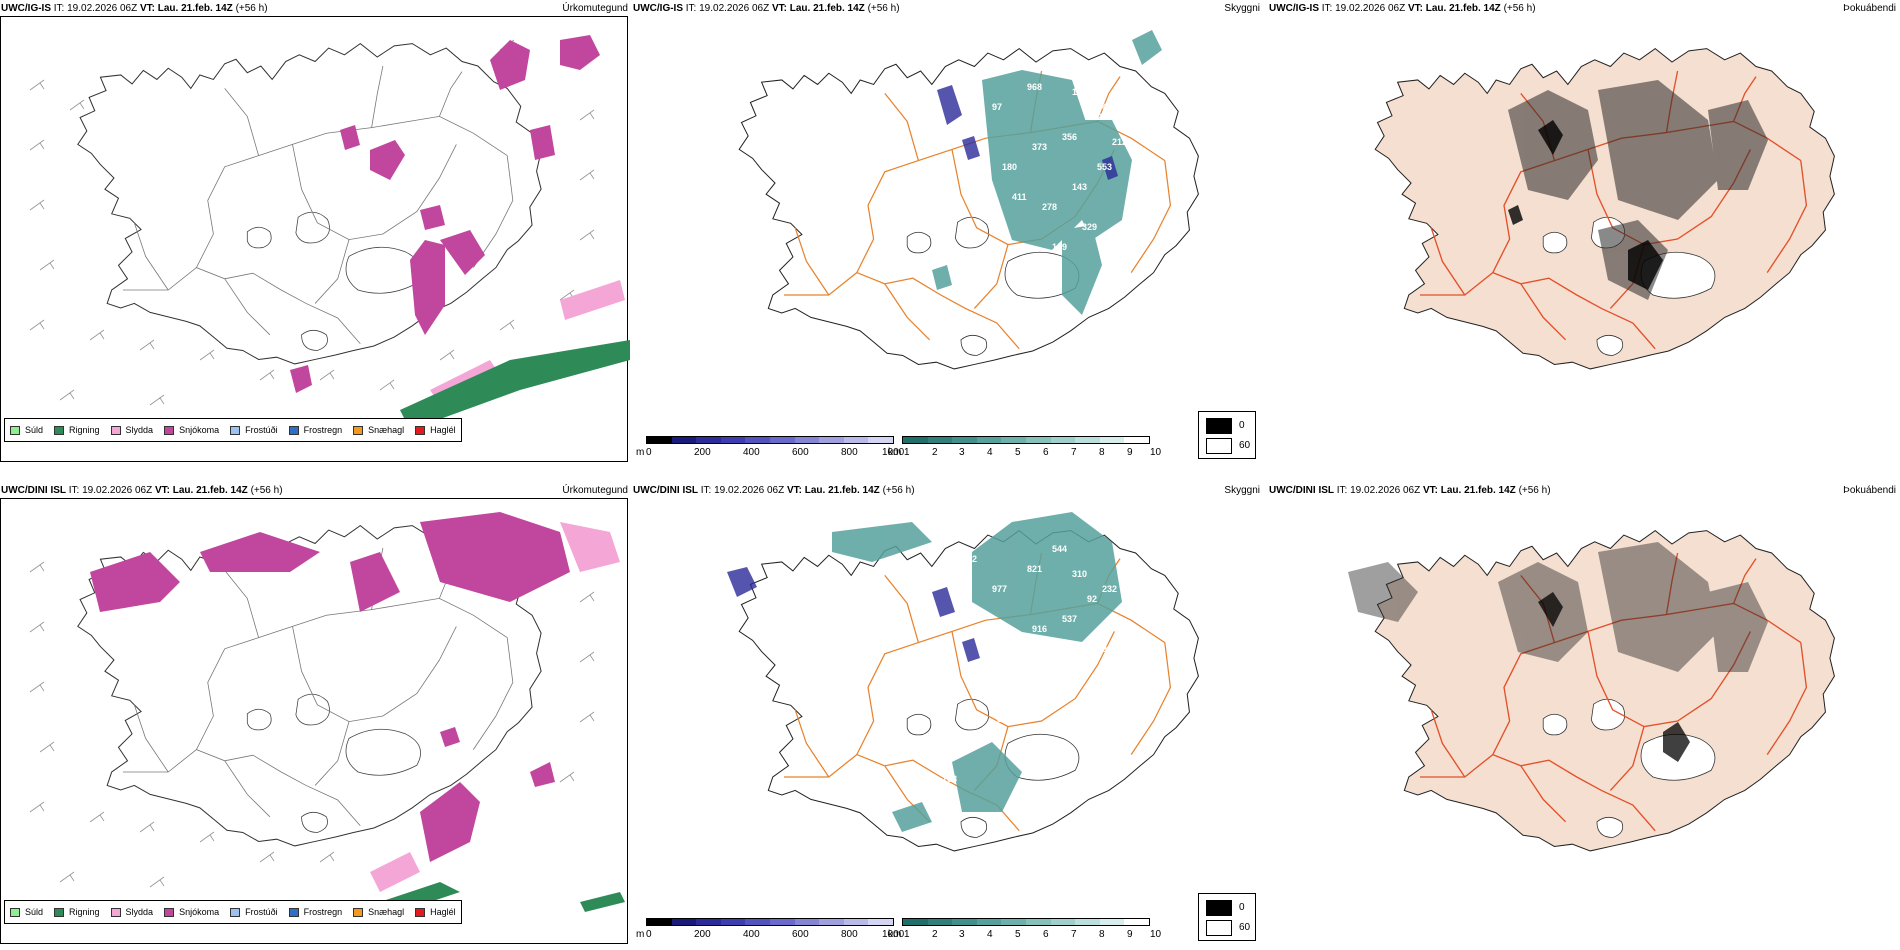 Image resolution: width=1900 pixels, height=950 pixels. I want to click on legend-item: Frostregn, so click(315, 430).